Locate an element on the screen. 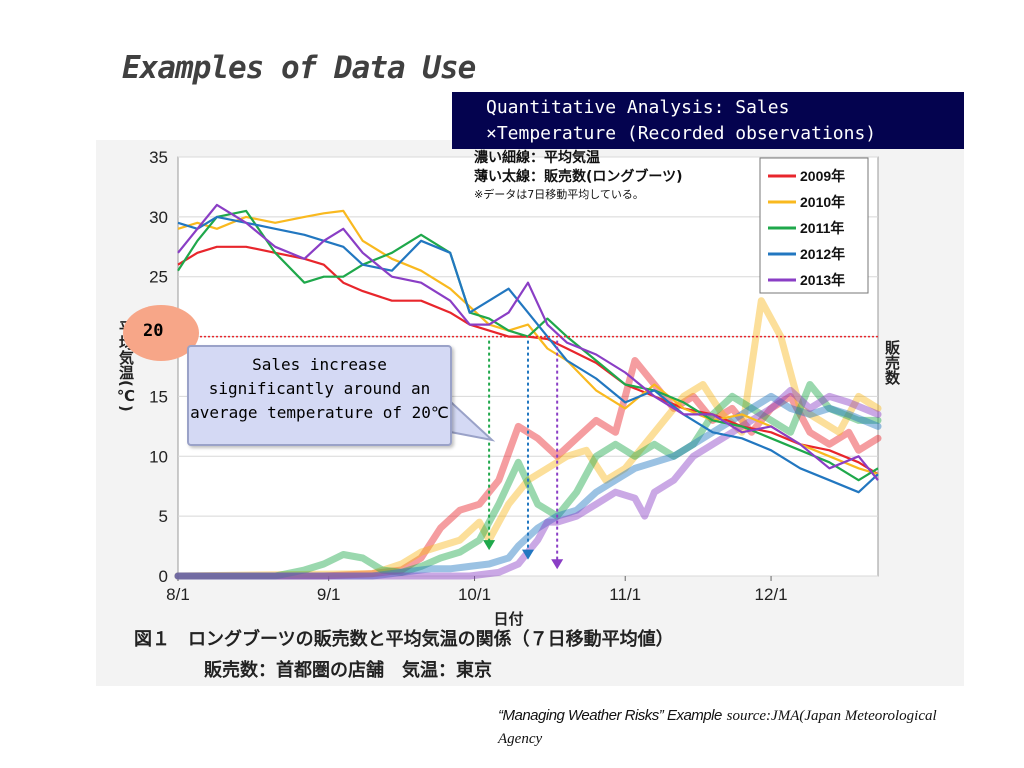 The height and width of the screenshot is (768, 1024). y-tick-label: 15 is located at coordinates (158, 396).